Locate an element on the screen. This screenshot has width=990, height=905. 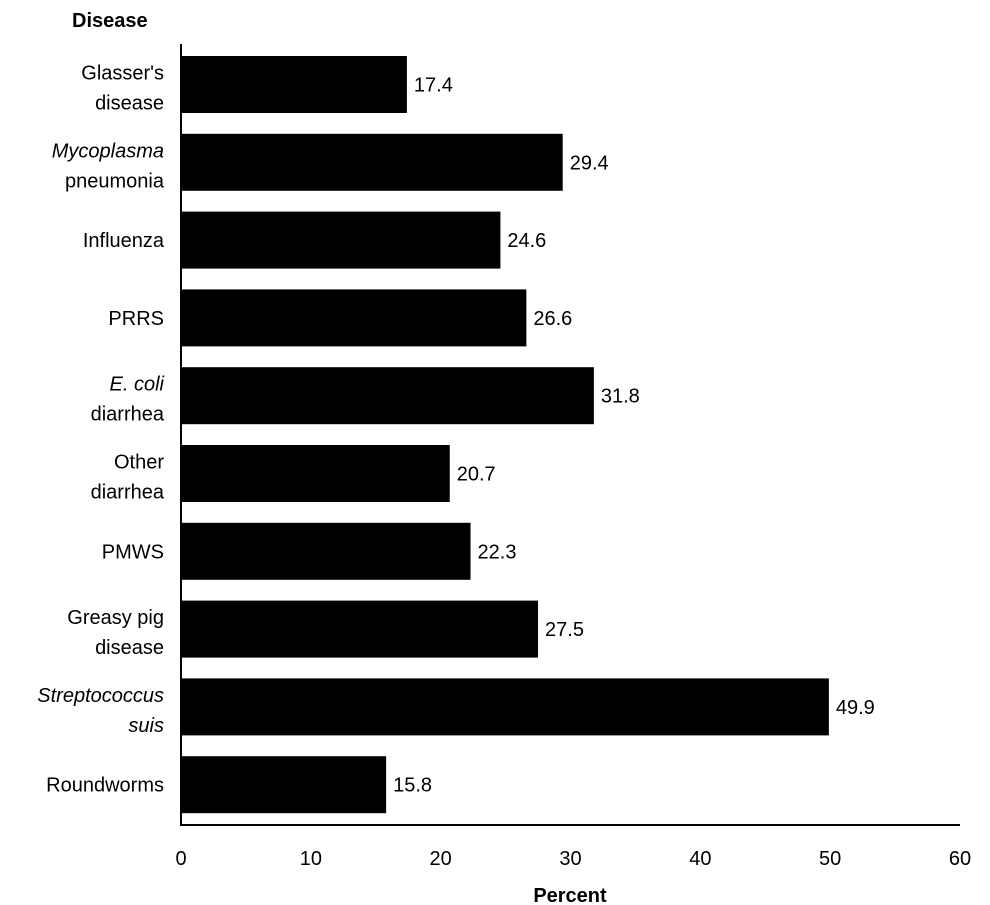
category-label-mycoplasma-pneumonia: Mycoplasma pneumonia is located at coordinates (108, 166).